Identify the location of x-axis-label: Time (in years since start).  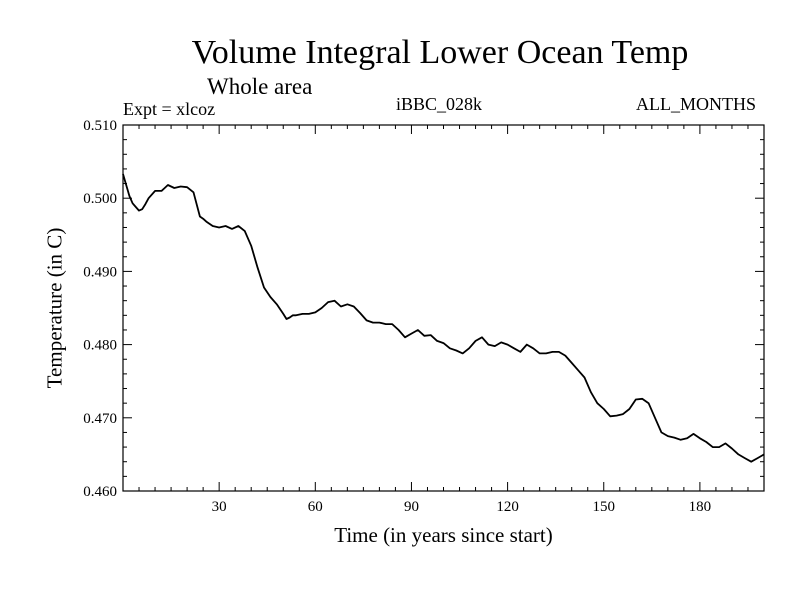
(443, 535).